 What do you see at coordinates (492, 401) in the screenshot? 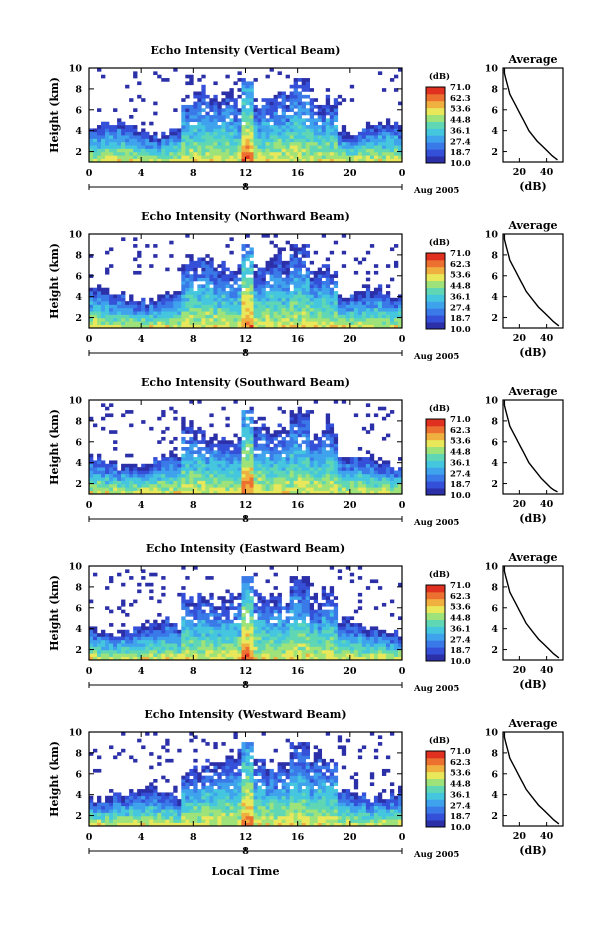
I see `profile-y-tick-label: 10` at bounding box center [492, 401].